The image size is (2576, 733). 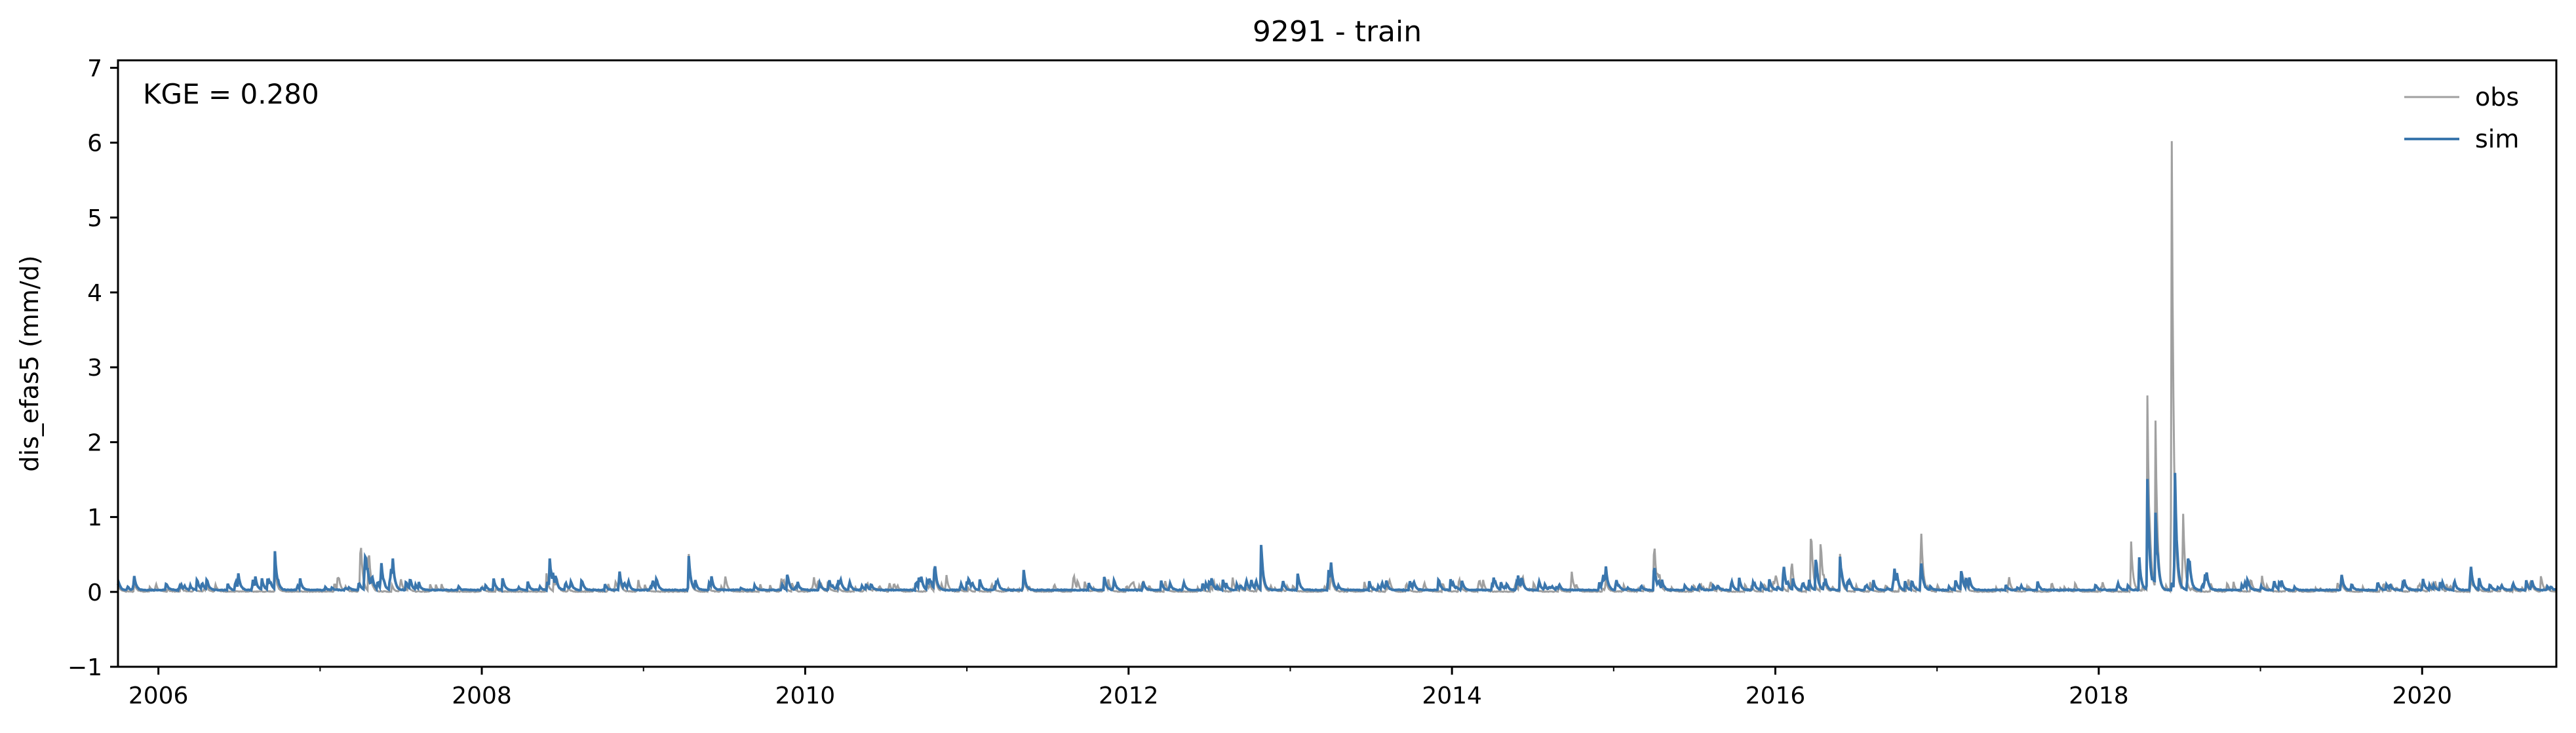 I want to click on legend-label-sim: sim, so click(x=2497, y=139).